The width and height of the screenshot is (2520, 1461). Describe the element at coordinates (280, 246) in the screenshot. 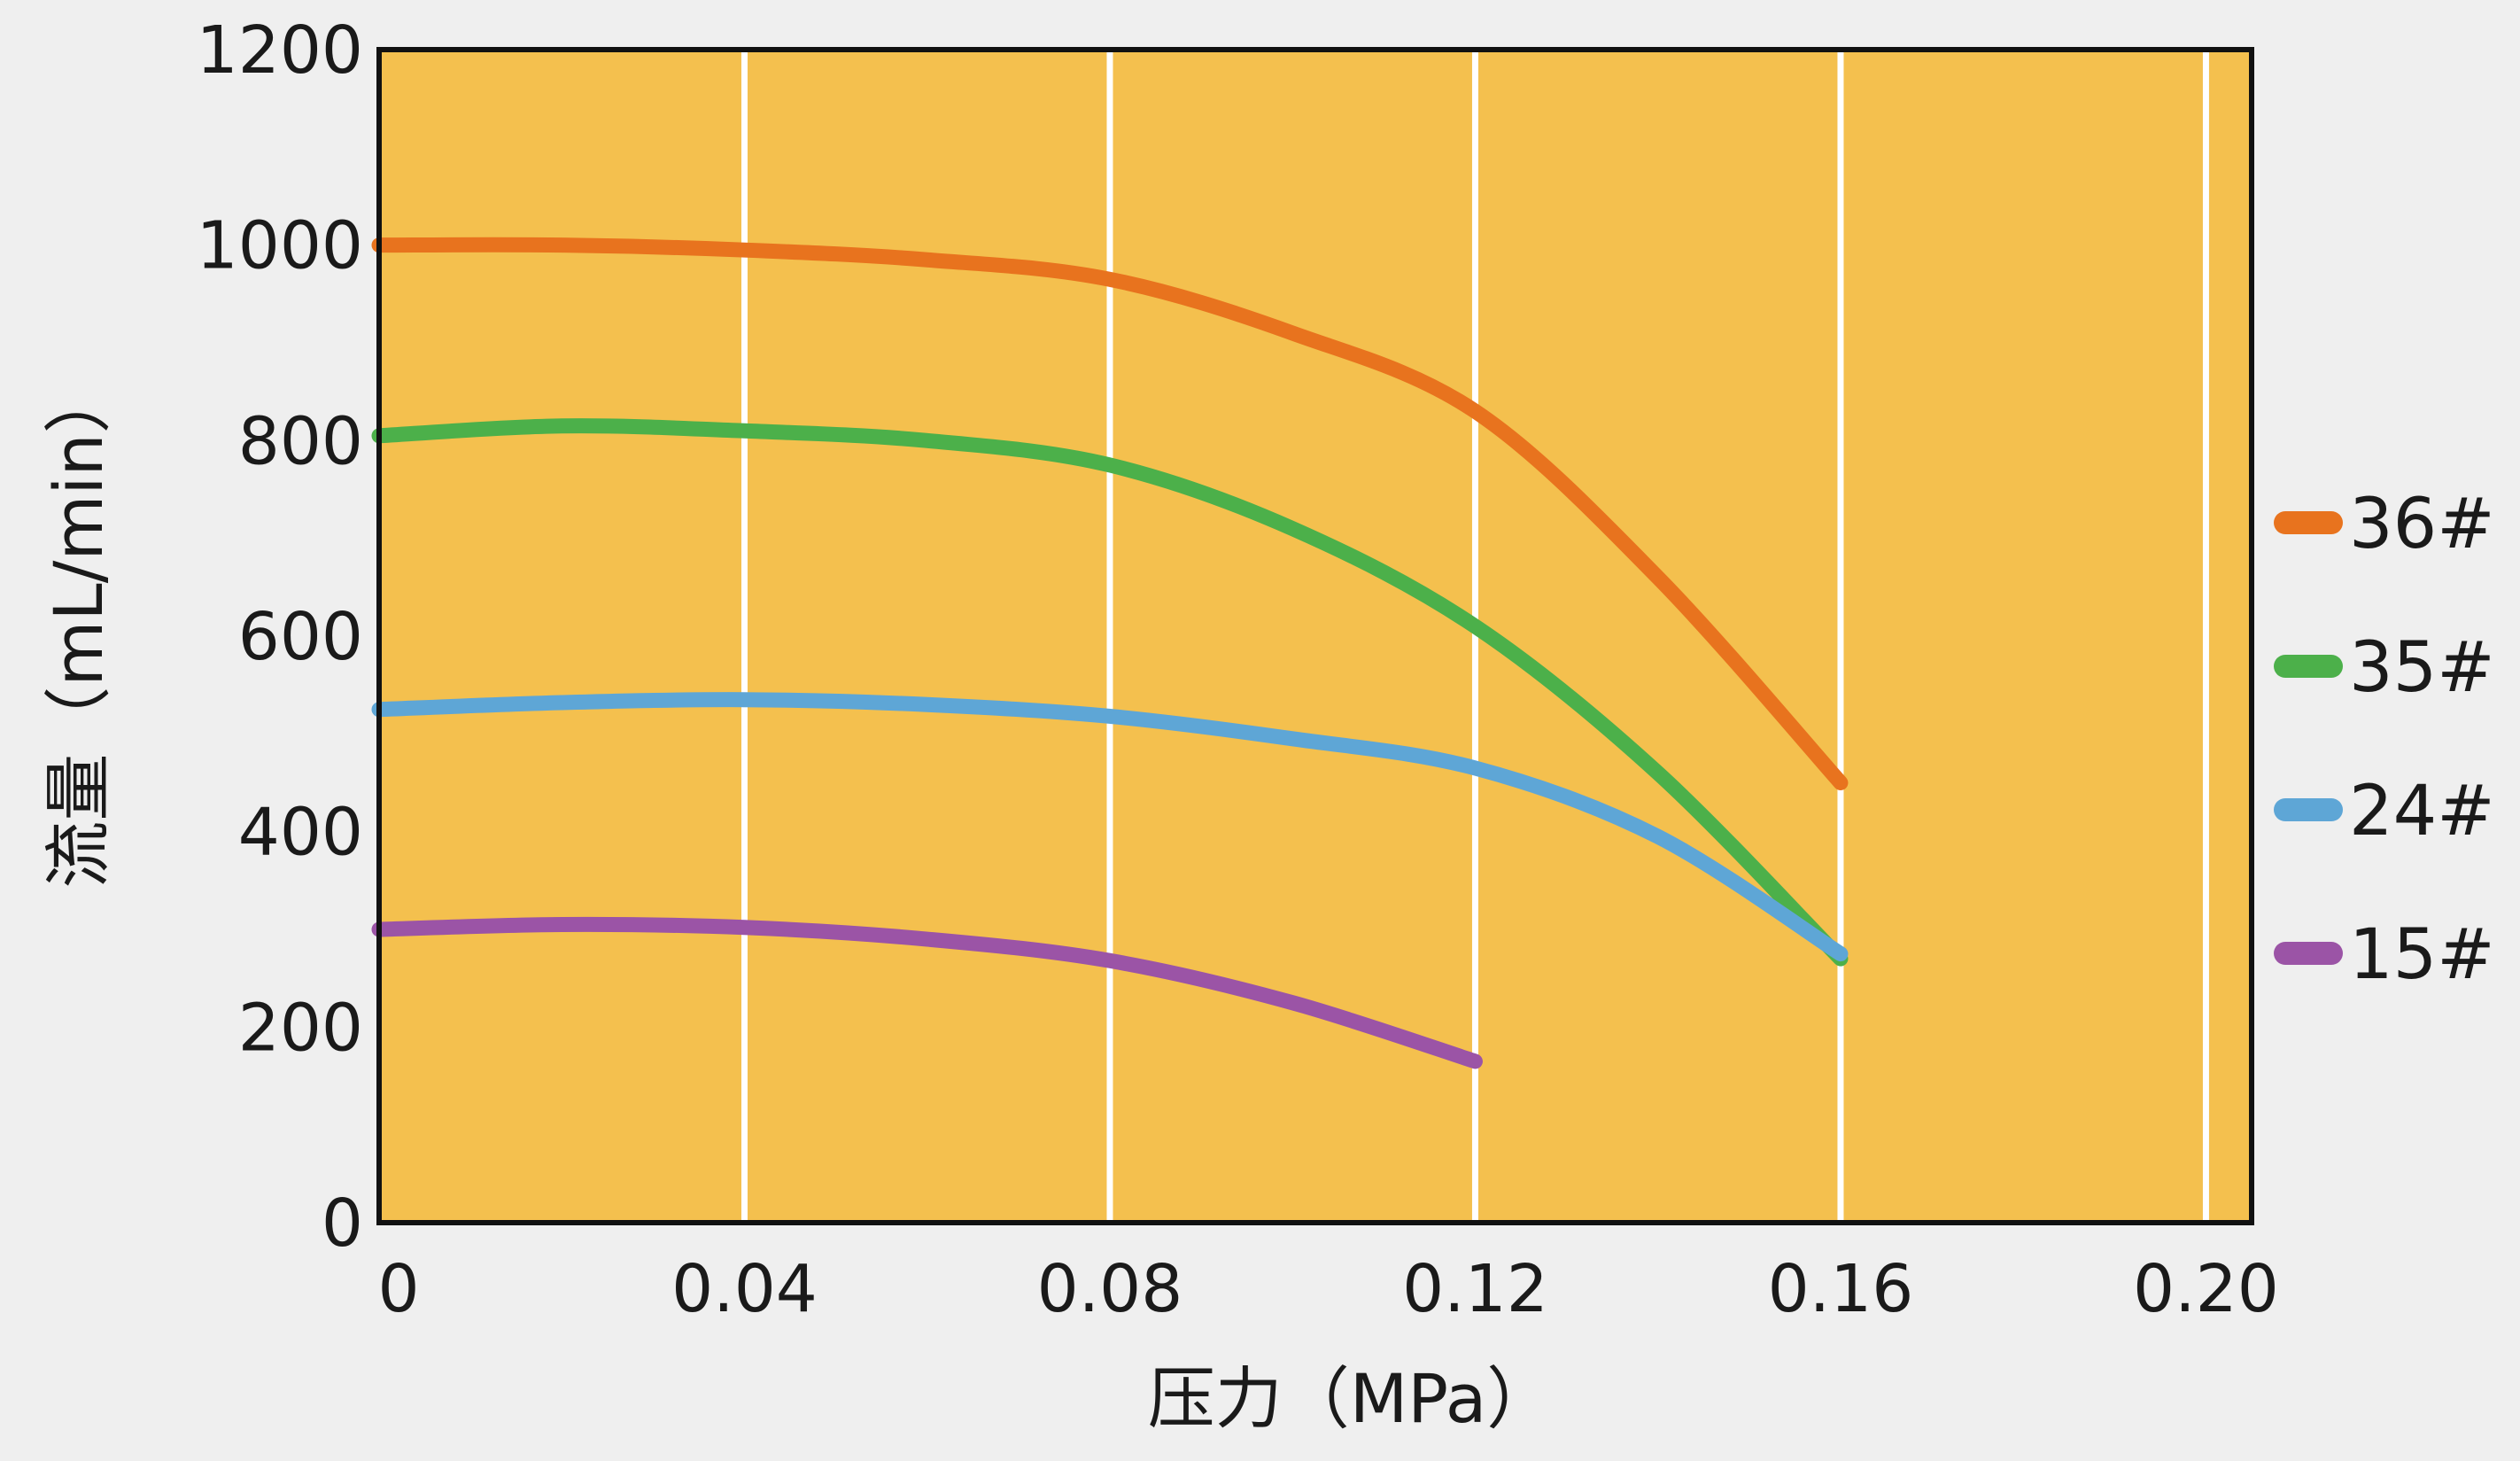

I see `y-tick-label: 1000` at that location.